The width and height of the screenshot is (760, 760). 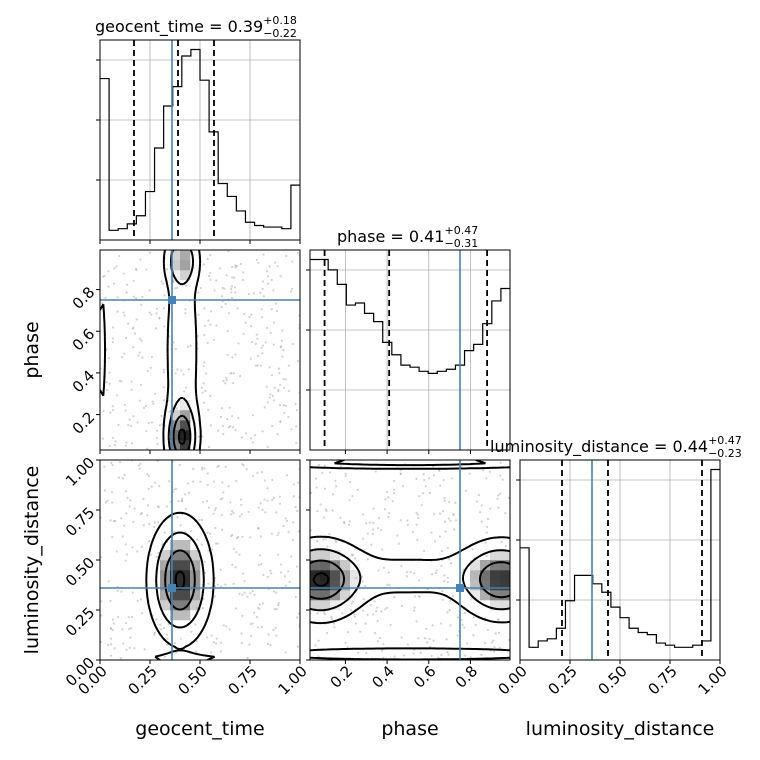 What do you see at coordinates (280, 33) in the screenshot?
I see `title-minus-error: −0.22` at bounding box center [280, 33].